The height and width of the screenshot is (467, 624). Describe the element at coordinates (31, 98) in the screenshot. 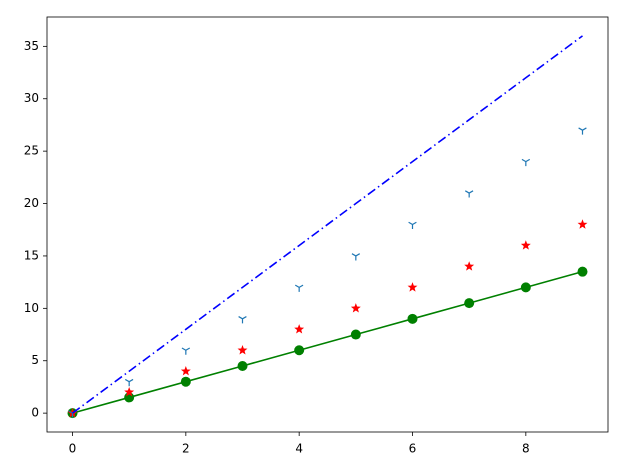

I see `y-tick-label: 30` at that location.